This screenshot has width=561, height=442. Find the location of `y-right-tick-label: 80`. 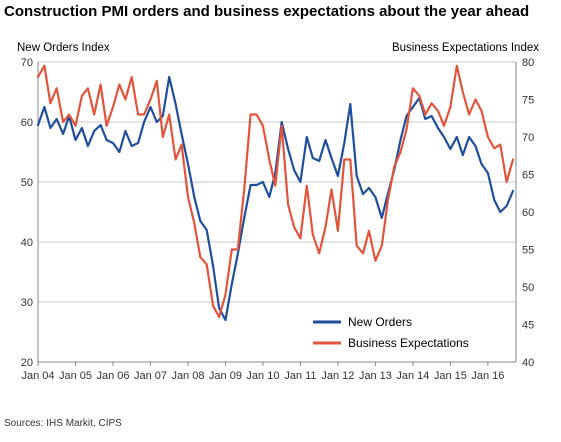

y-right-tick-label: 80 is located at coordinates (528, 63).